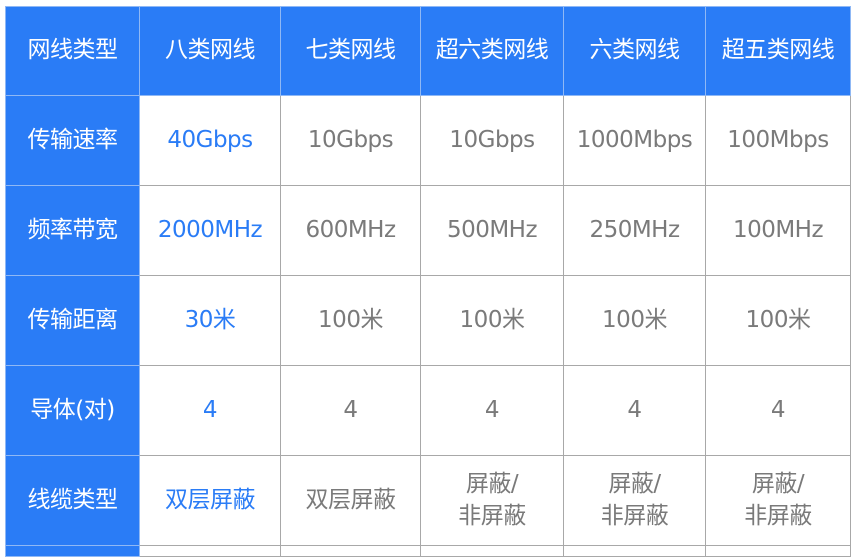  What do you see at coordinates (210, 51) in the screenshot?
I see `header-cell: 八类网线` at bounding box center [210, 51].